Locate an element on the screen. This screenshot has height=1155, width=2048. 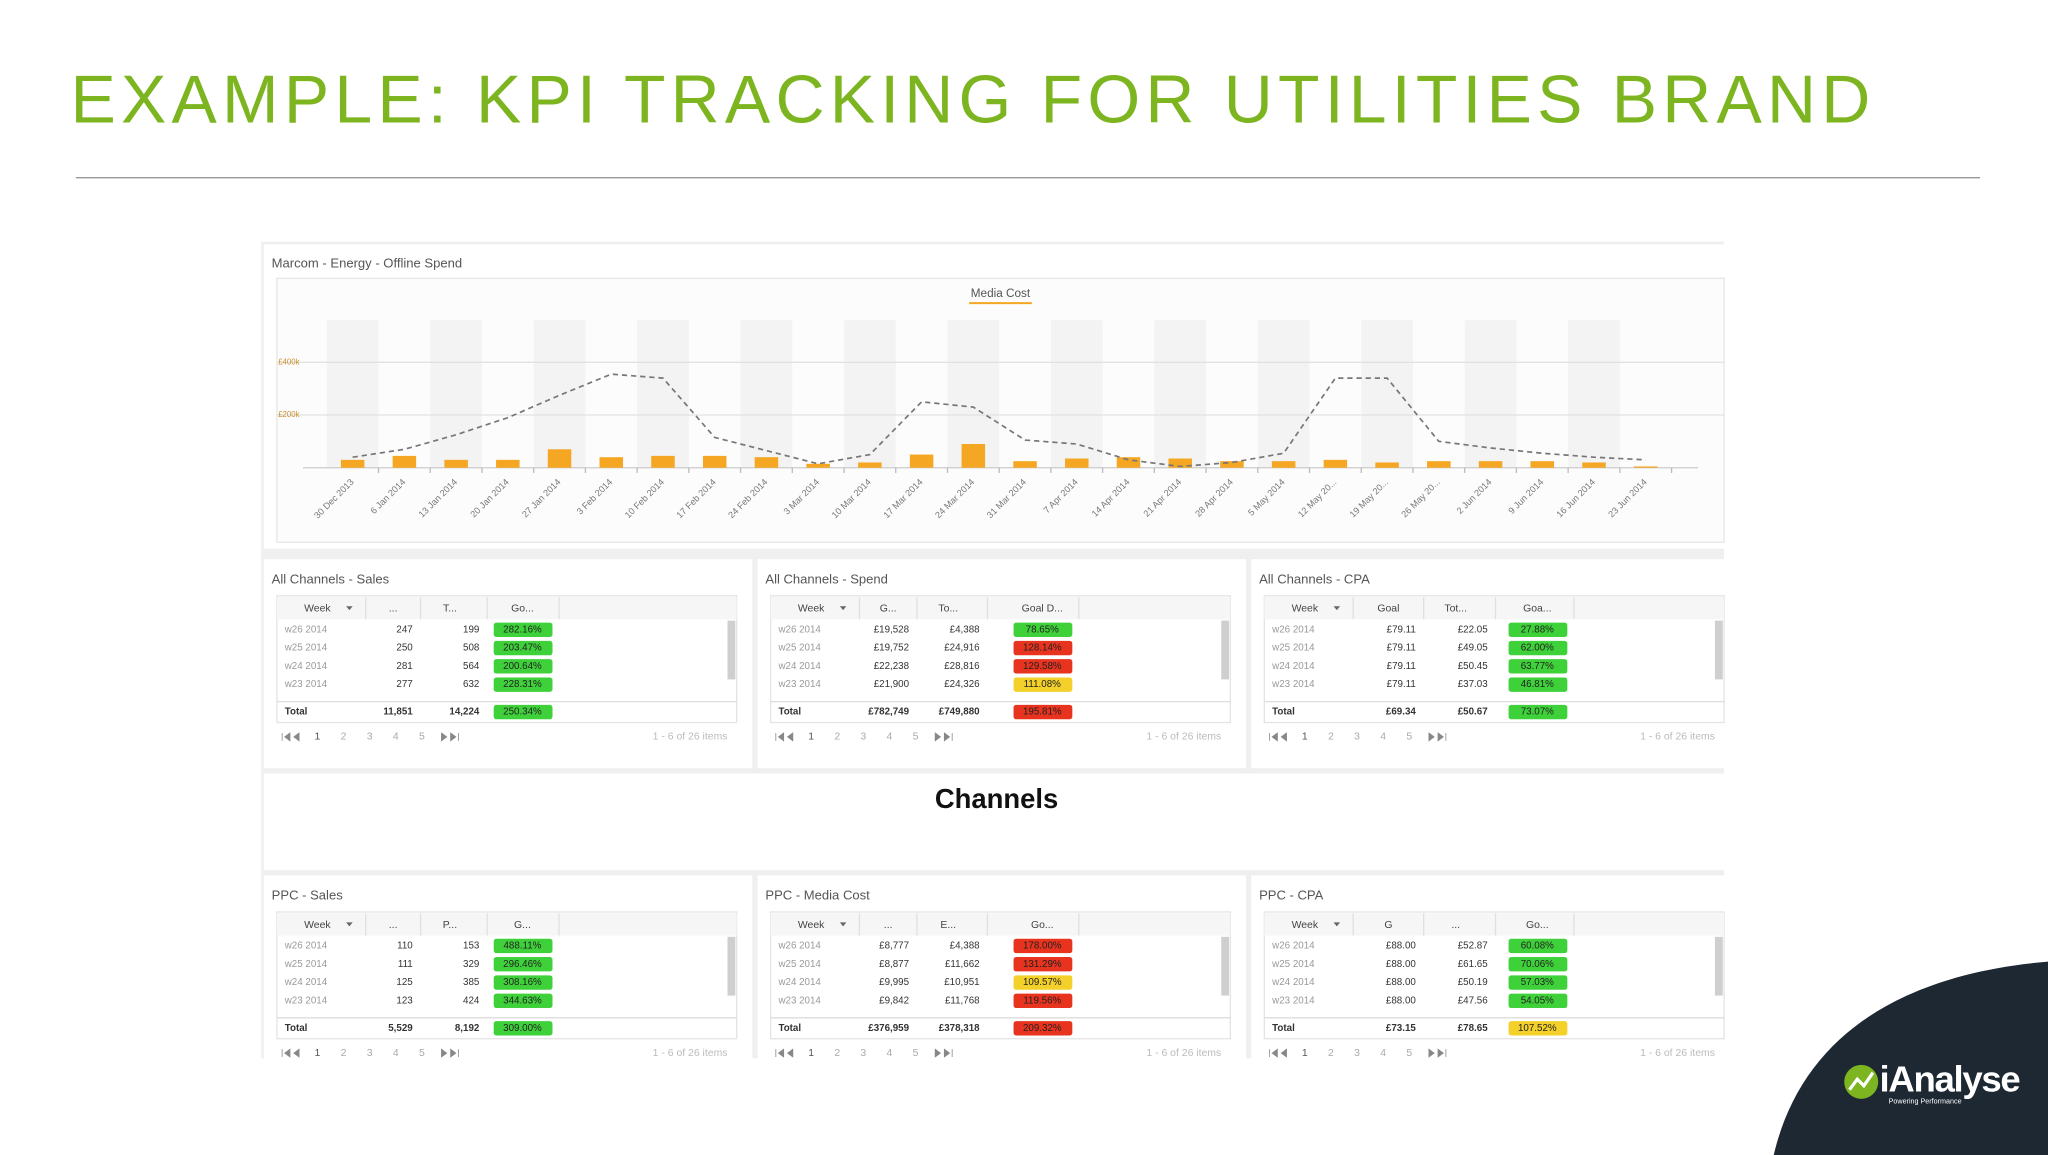
widget-title: All Channels - CPA is located at coordinates (1314, 579).